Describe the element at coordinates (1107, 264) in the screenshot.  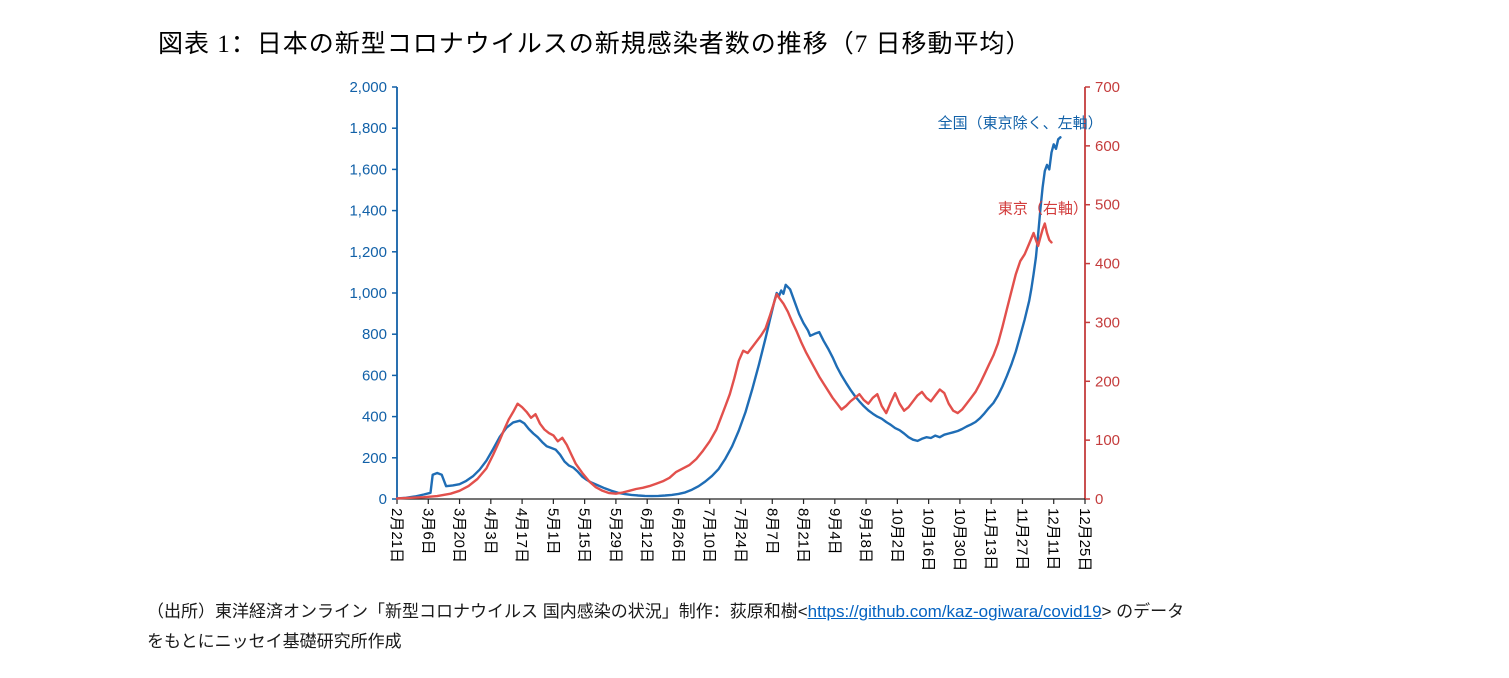
I see `right-axis-tick-label: 400` at that location.